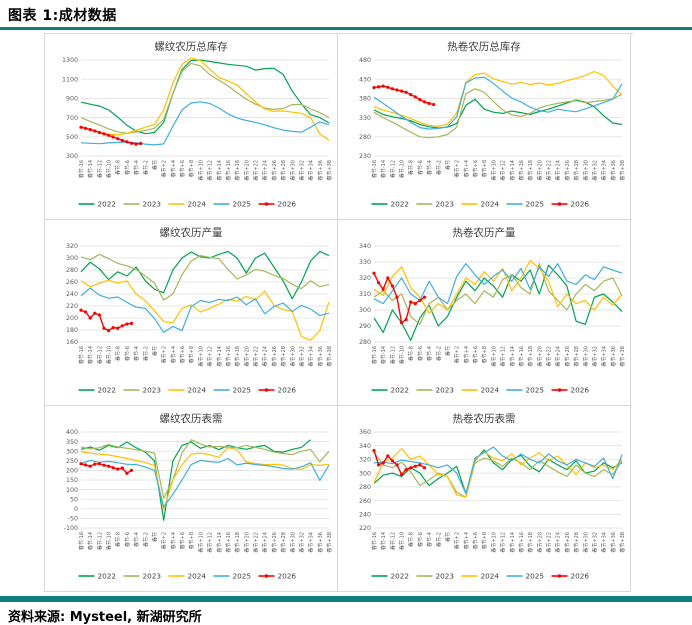  I want to click on y-tick-label: 340, so click(365, 246).